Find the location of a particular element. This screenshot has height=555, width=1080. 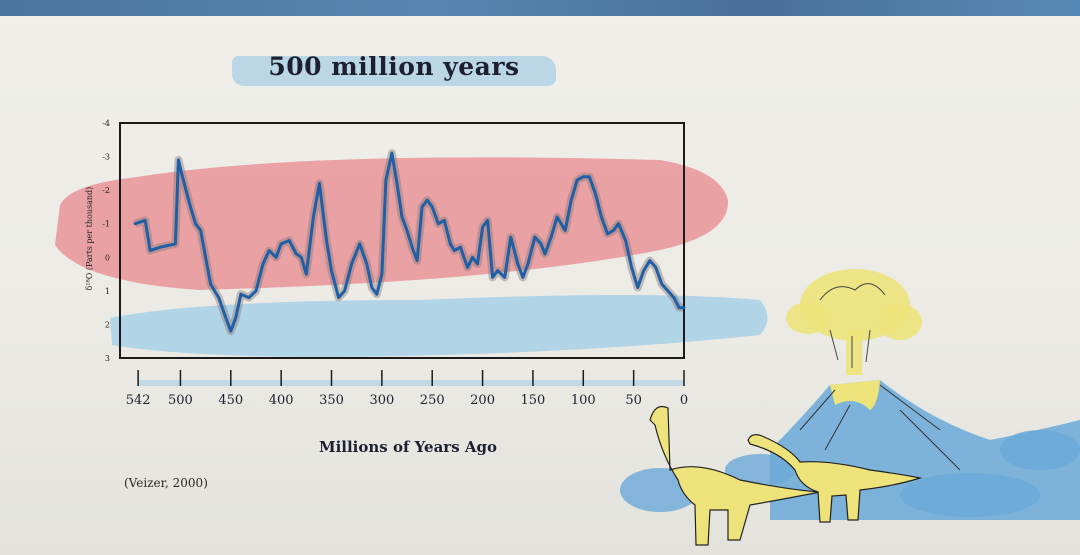

x-tick-label: 350 is located at coordinates (331, 400).